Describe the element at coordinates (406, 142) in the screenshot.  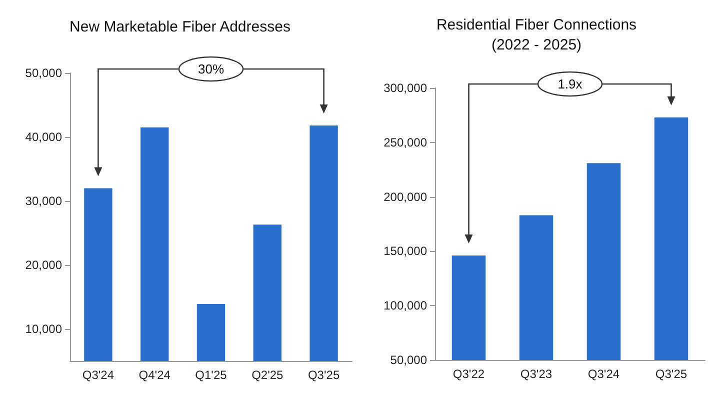
I see `y-tick-label: 250,000` at that location.